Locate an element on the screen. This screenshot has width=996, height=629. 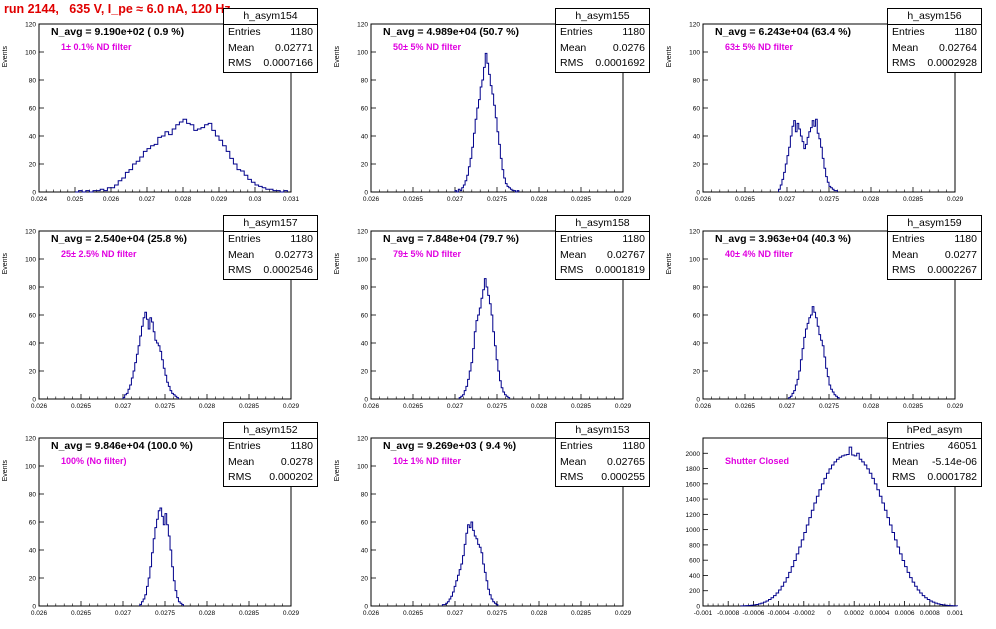
histogram-name: hPed_asym is located at coordinates (934, 431).